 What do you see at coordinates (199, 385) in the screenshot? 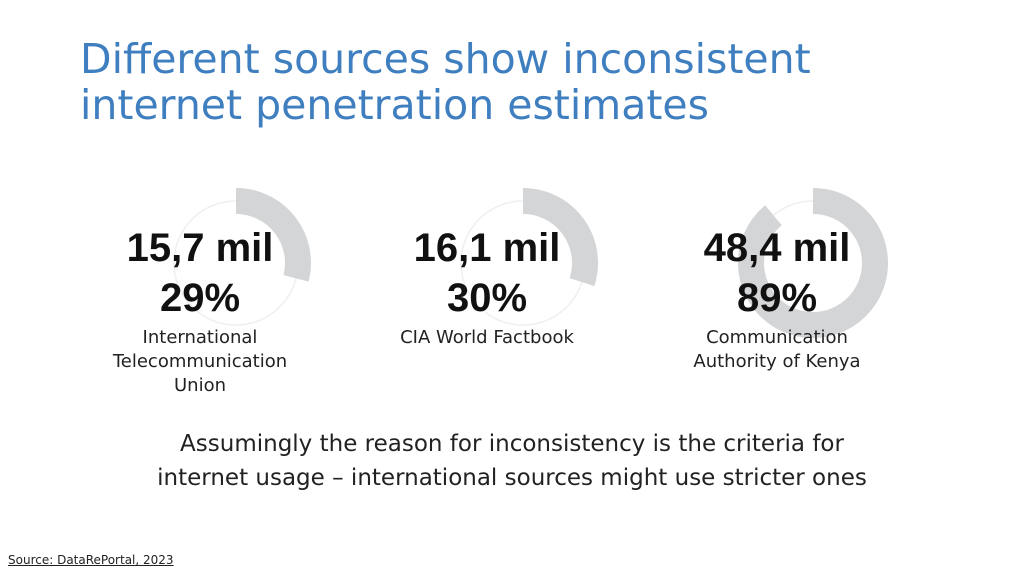
I see `source-label-line: Union` at bounding box center [199, 385].